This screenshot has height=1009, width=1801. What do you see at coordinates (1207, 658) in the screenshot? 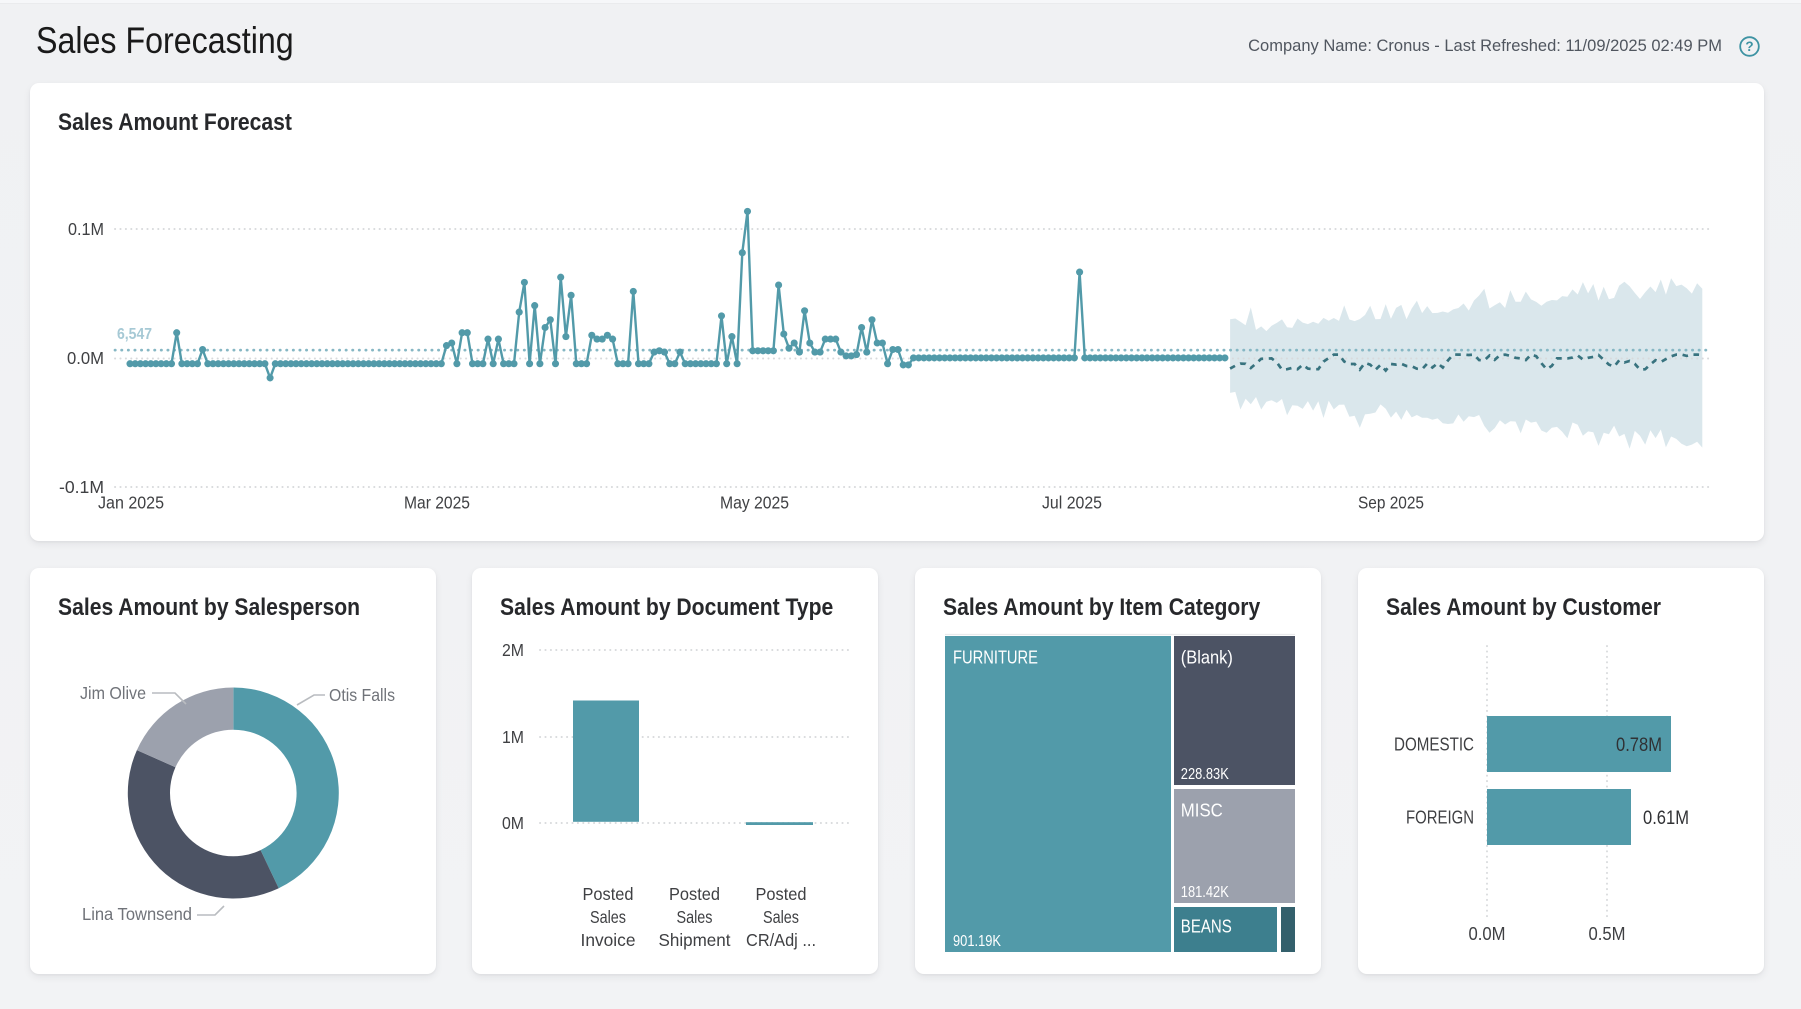
I see `svg-text: (Blank)` at bounding box center [1207, 658].